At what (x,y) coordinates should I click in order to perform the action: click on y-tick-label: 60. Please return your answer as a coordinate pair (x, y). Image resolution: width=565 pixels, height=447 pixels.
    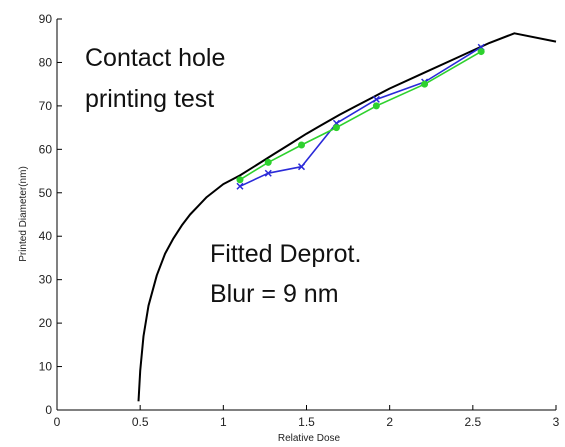
    Looking at the image, I should click on (46, 149).